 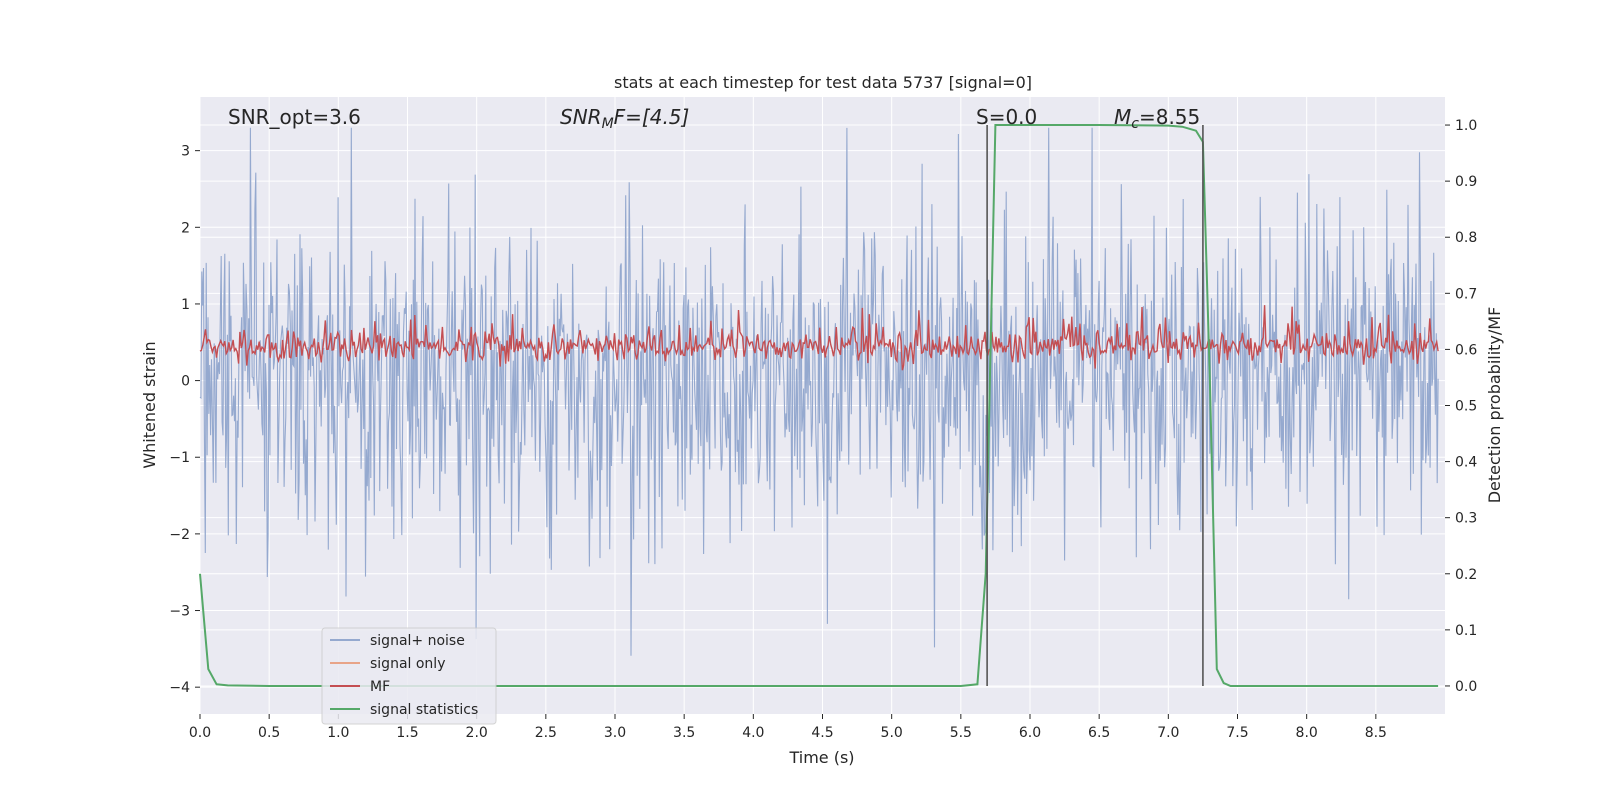 I want to click on y-right-tick-label-6: 0.6, so click(x=1466, y=350).